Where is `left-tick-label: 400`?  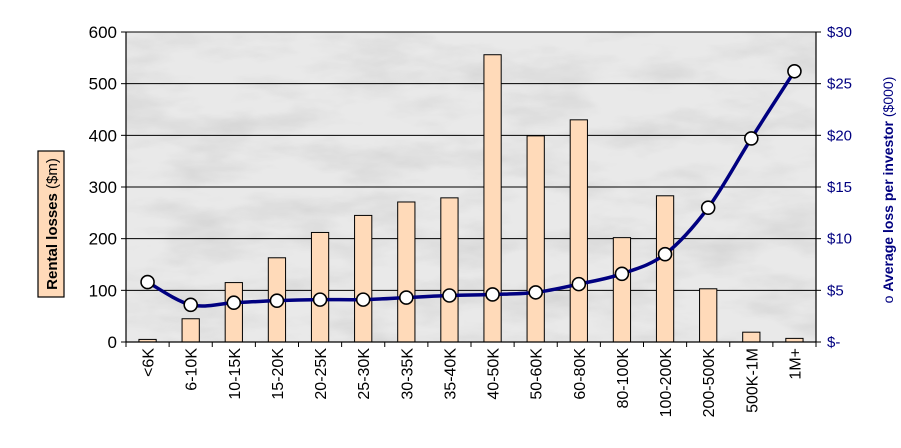 left-tick-label: 400 is located at coordinates (103, 135).